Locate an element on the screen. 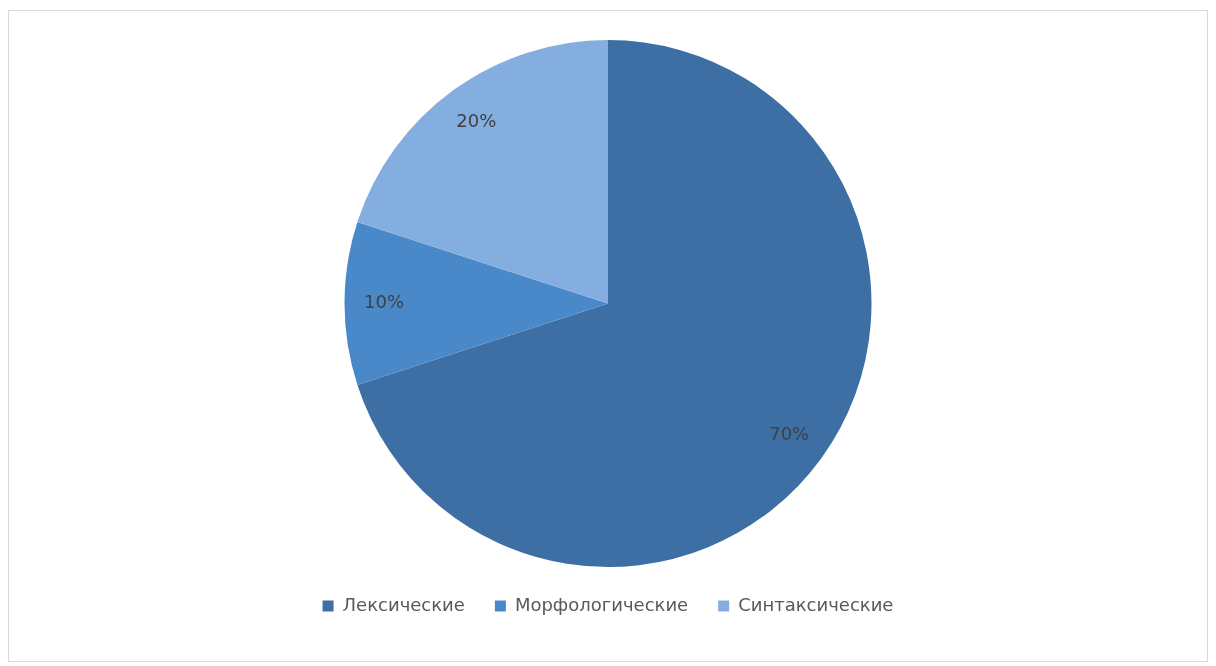  legend-label: Синтаксические is located at coordinates (816, 604).